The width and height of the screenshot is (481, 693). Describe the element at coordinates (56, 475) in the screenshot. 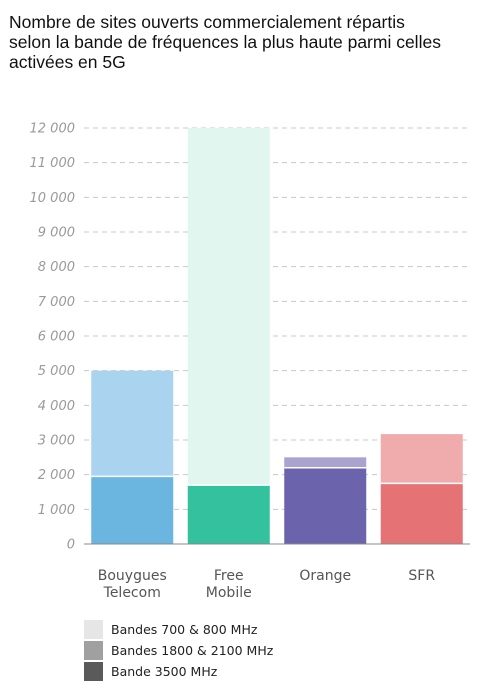

I see `y-tick-label: 2 000` at that location.